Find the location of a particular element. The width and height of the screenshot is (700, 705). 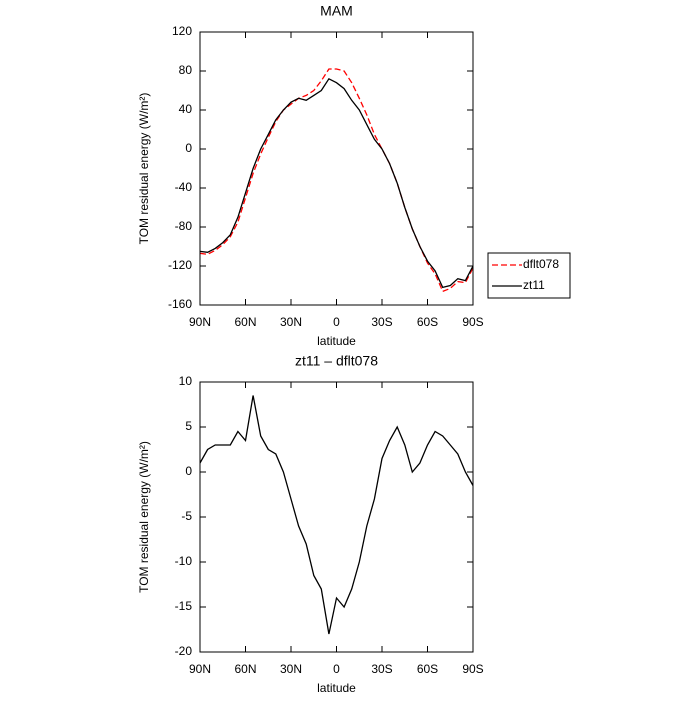

y-tick-label: 5 is located at coordinates (188, 426).